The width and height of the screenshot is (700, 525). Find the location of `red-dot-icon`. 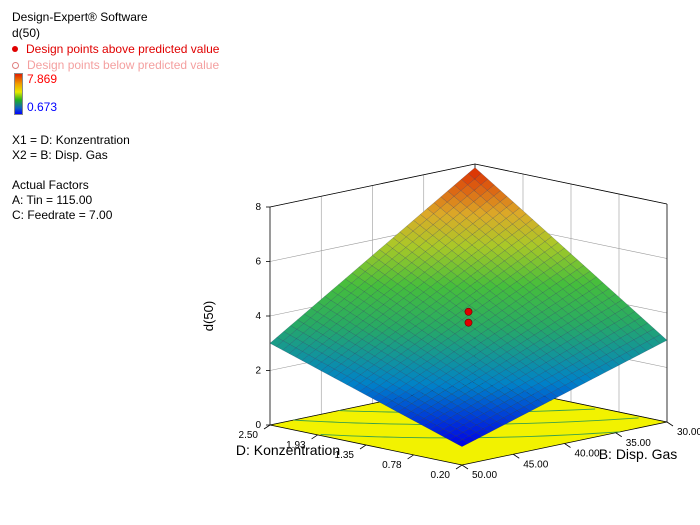

red-dot-icon is located at coordinates (15, 49).